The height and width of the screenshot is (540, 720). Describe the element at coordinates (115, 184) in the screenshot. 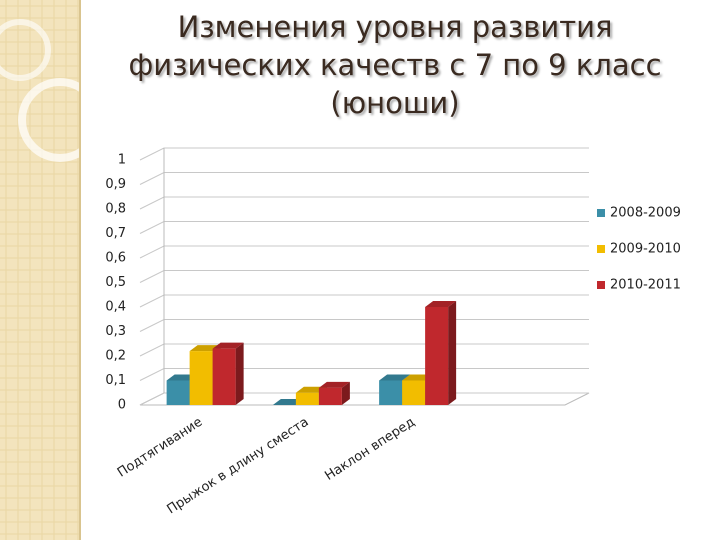

I see `y-tick-label: 0,9` at that location.